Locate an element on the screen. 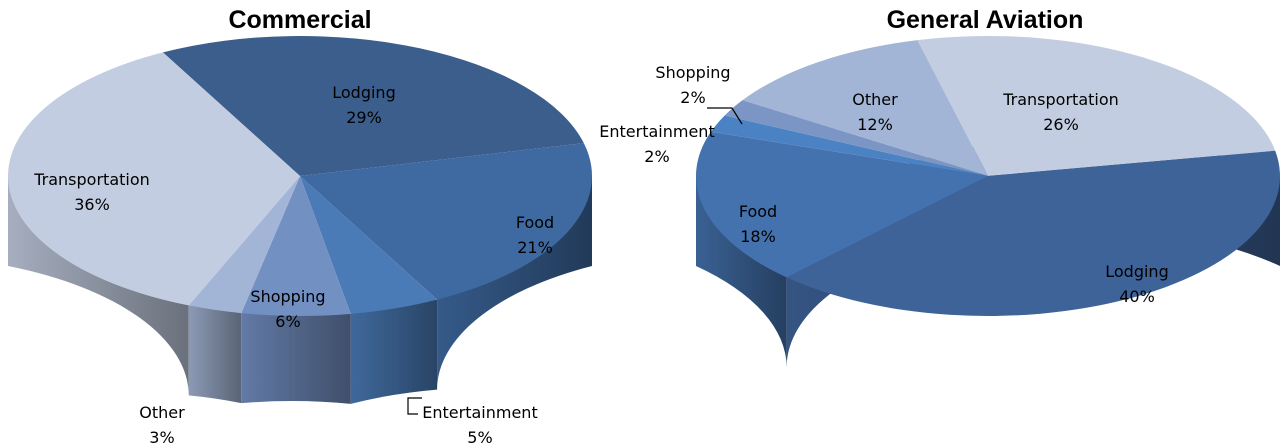 The image size is (1281, 448). value-food: 21% is located at coordinates (535, 247).